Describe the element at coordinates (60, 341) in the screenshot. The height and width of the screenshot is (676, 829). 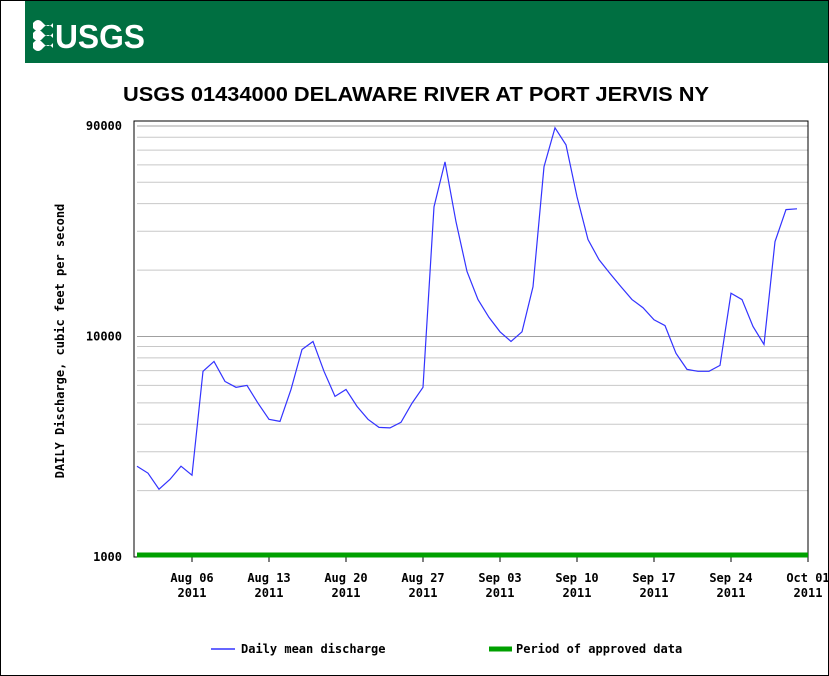
I see `y-axis-label: DAILY Discharge, cubic feet per second` at that location.